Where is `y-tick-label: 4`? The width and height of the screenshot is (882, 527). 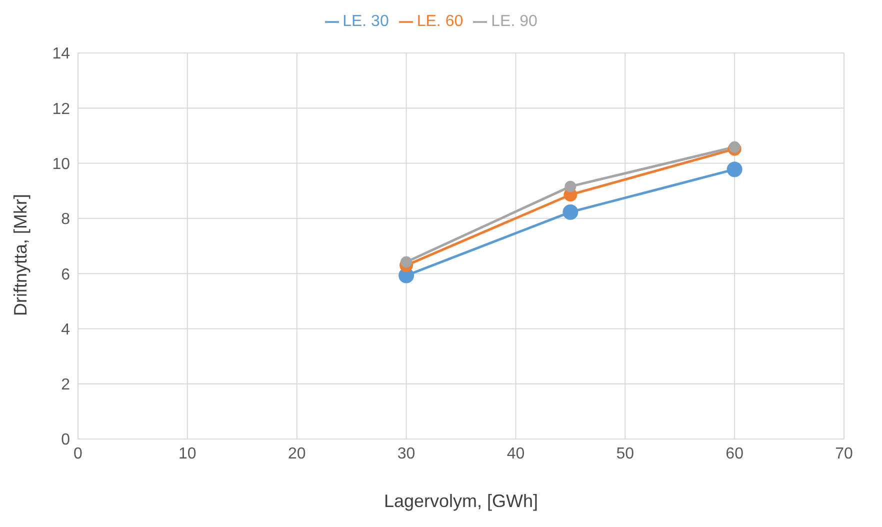 y-tick-label: 4 is located at coordinates (65, 329).